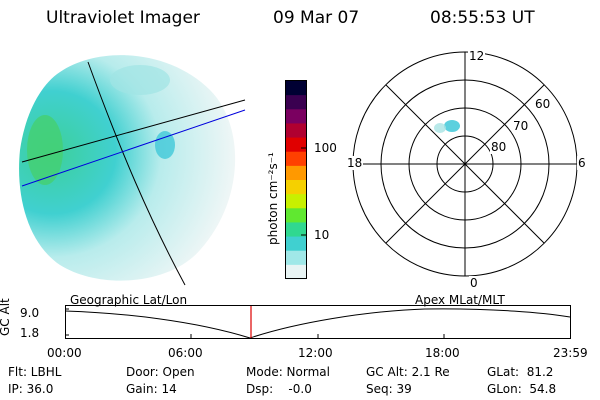 Image resolution: width=600 pixels, height=400 pixels. Describe the element at coordinates (482, 18) in the screenshot. I see `time-label: 08:55:53 UT` at that location.